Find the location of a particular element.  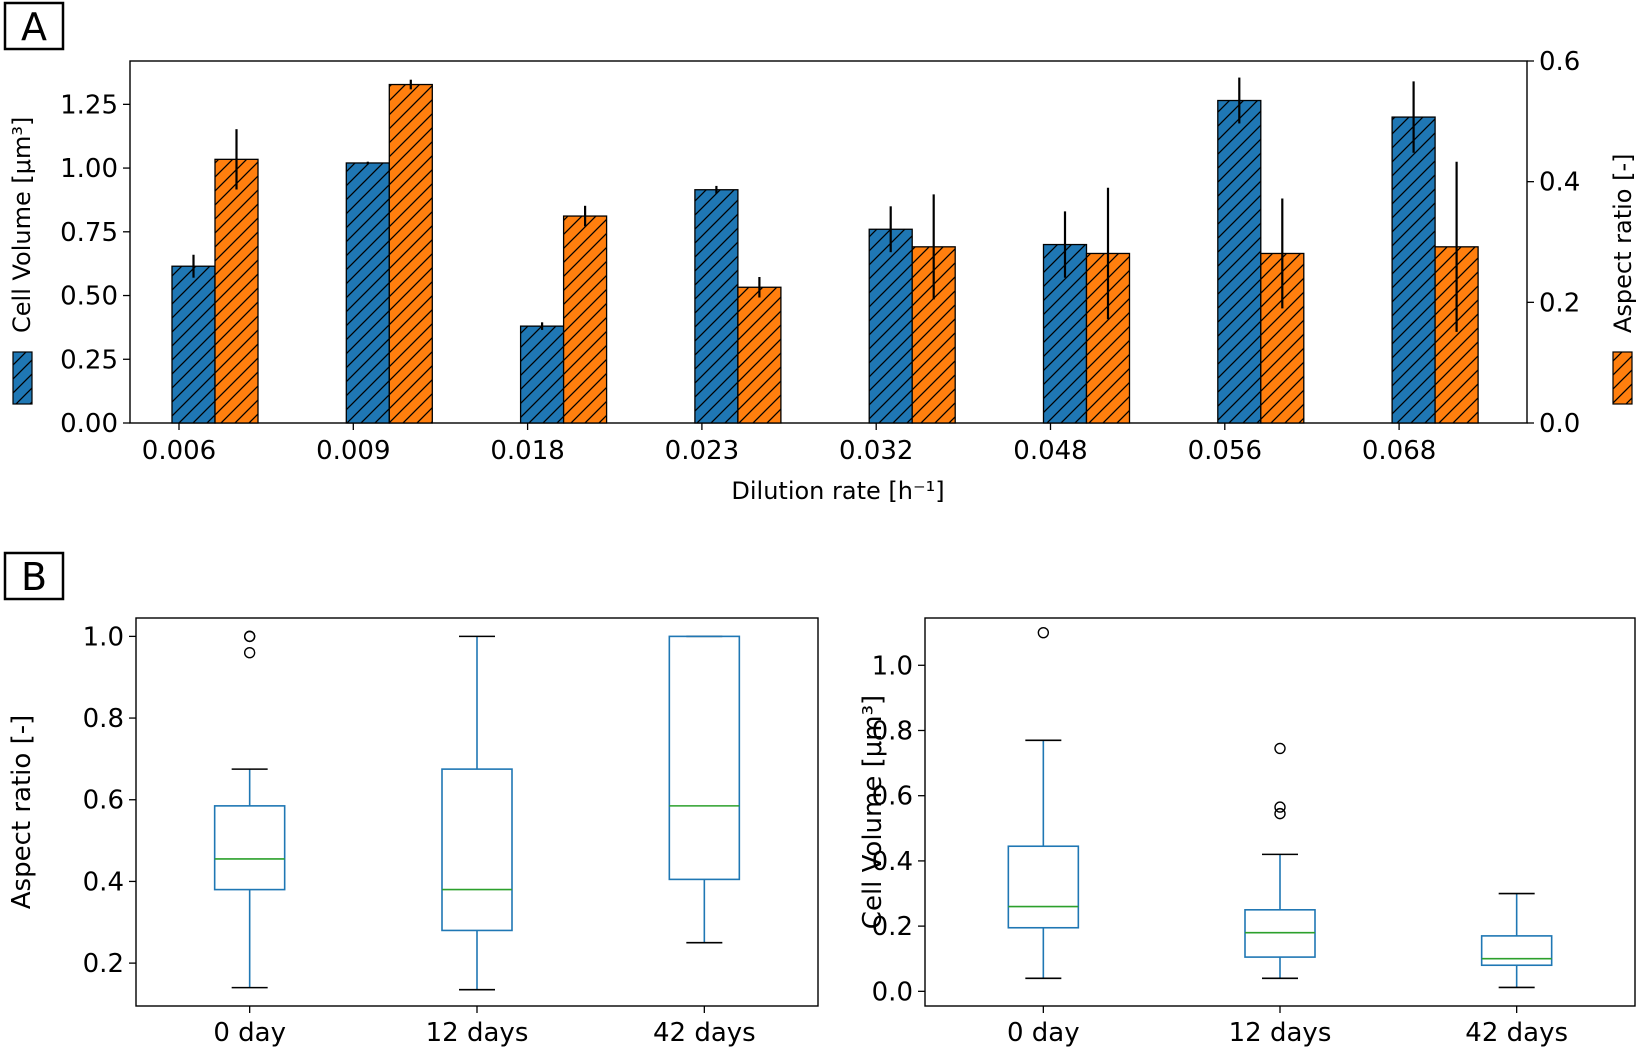

chartB2-x-tick-label: 12 days is located at coordinates (1280, 1033).